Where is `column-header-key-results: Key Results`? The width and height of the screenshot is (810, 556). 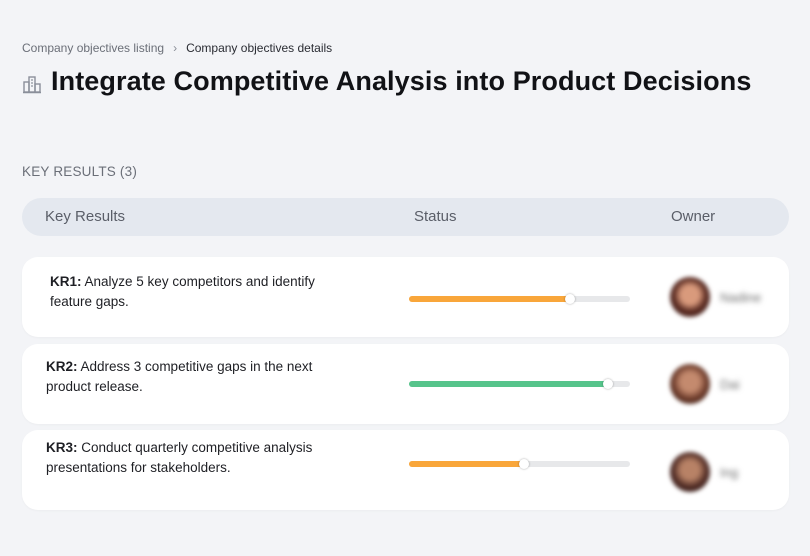
column-header-key-results: Key Results is located at coordinates (85, 216).